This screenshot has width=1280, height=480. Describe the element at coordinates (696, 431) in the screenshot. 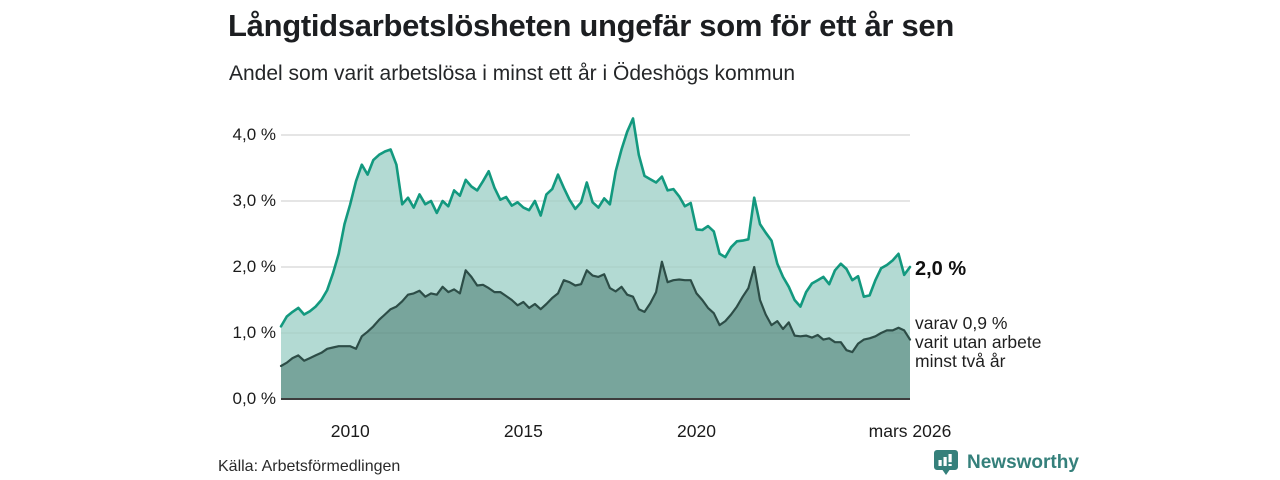

I see `x-axis-label: 2020` at that location.